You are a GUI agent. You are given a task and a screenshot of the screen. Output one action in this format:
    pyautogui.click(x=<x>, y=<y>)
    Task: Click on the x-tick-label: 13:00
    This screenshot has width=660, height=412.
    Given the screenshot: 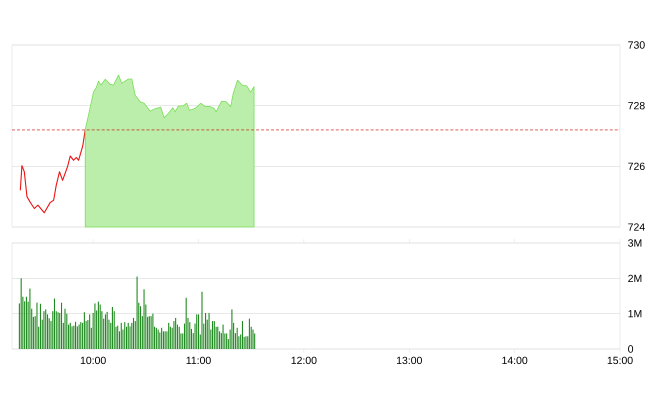 What is the action you would take?
    pyautogui.click(x=409, y=360)
    